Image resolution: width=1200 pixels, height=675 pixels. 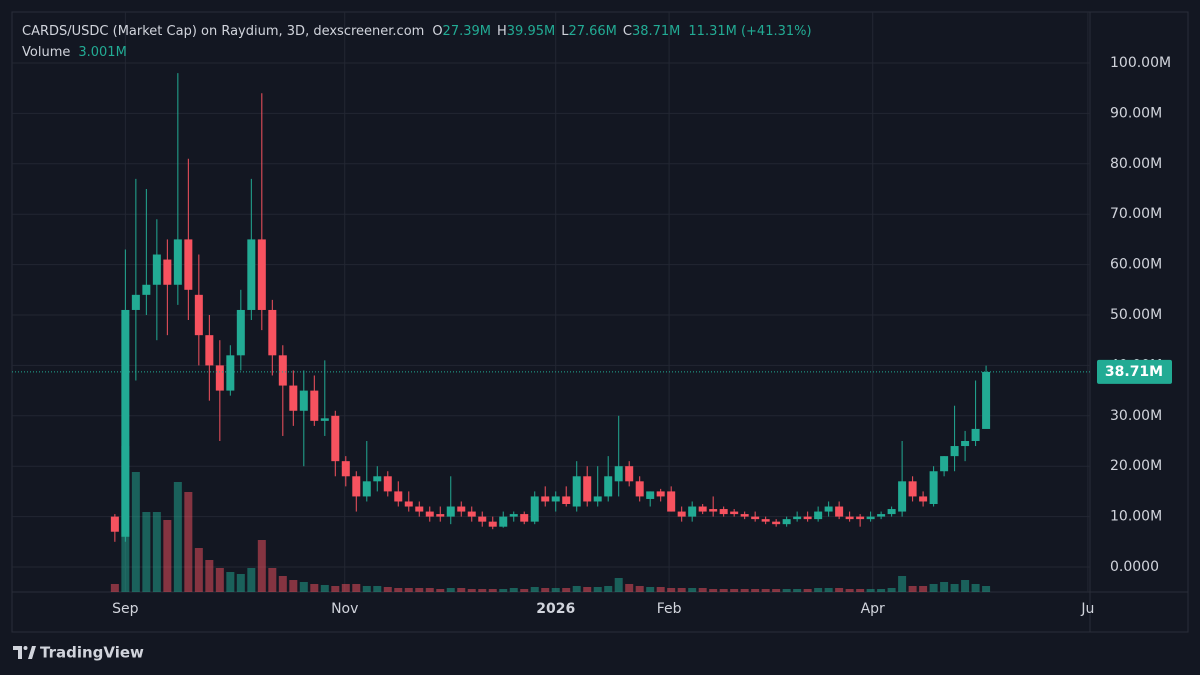 What do you see at coordinates (344, 609) in the screenshot?
I see `x-tick-label: Nov` at bounding box center [344, 609].